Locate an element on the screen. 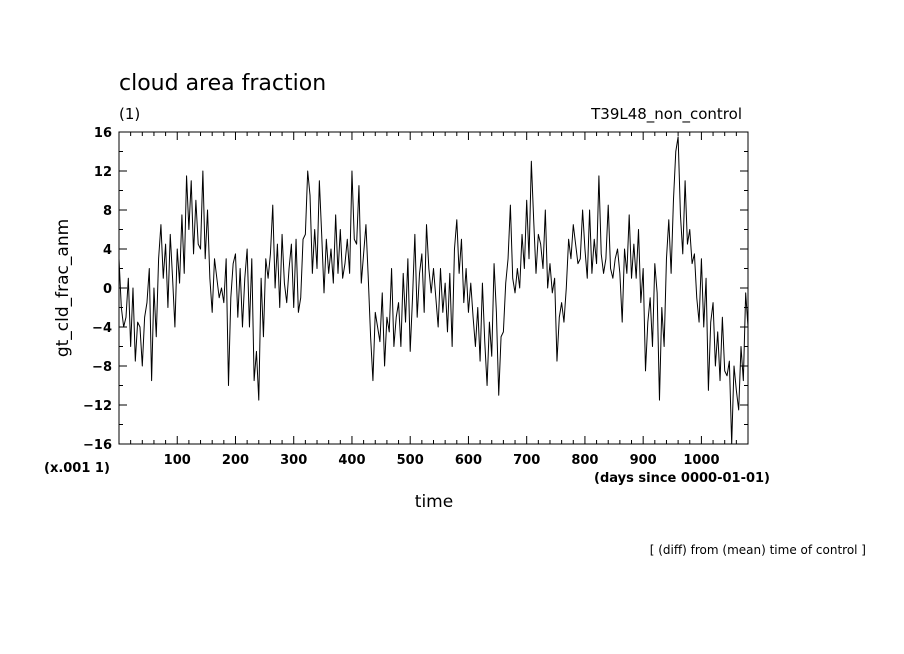 The height and width of the screenshot is (654, 904). chart-title: cloud area fraction is located at coordinates (222, 83).